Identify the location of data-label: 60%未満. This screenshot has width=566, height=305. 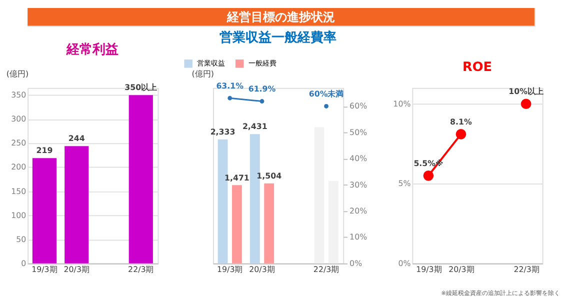
(326, 93).